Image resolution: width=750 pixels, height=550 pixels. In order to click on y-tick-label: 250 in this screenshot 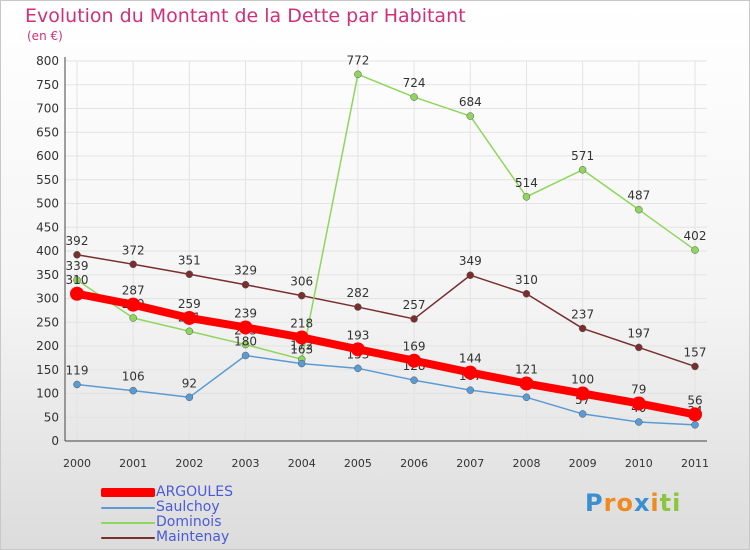, I will do `click(47, 322)`.